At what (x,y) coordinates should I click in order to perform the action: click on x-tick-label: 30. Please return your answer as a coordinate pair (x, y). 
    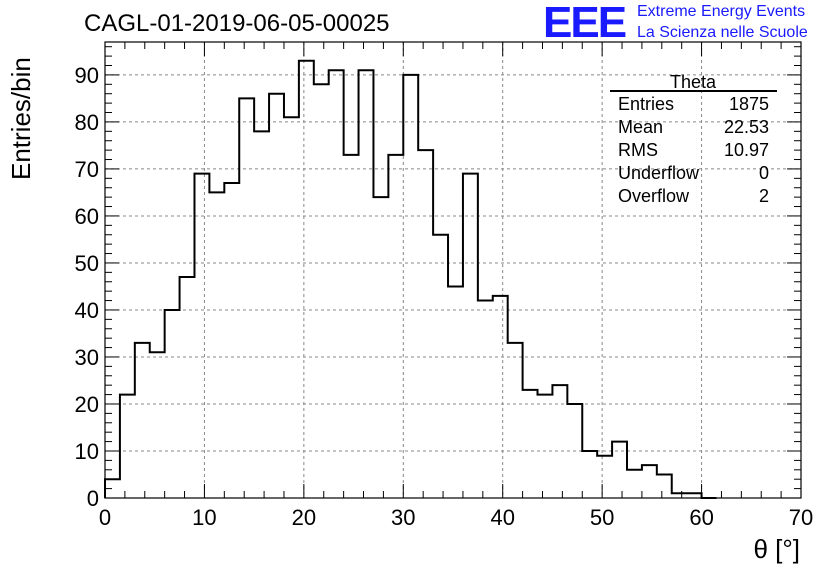
    Looking at the image, I should click on (403, 517).